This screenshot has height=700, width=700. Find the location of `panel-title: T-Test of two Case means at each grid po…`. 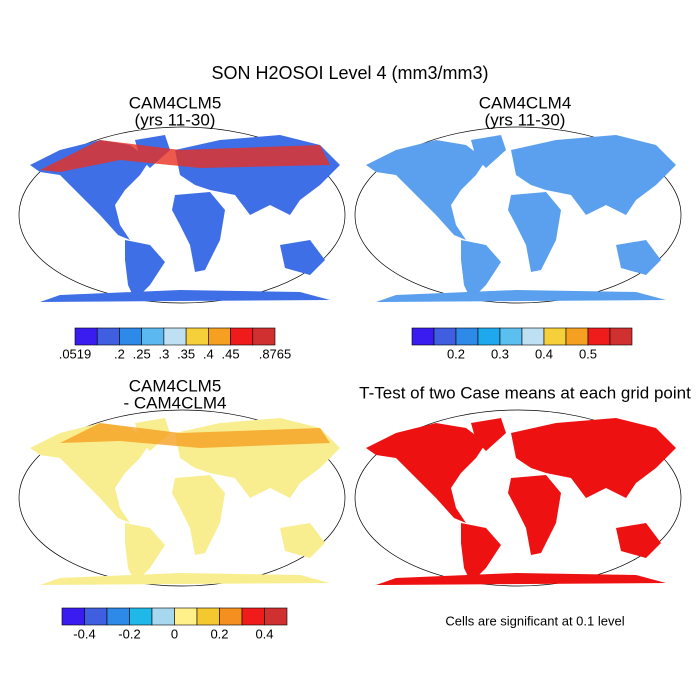

panel-title: T-Test of two Case means at each grid po… is located at coordinates (525, 392).